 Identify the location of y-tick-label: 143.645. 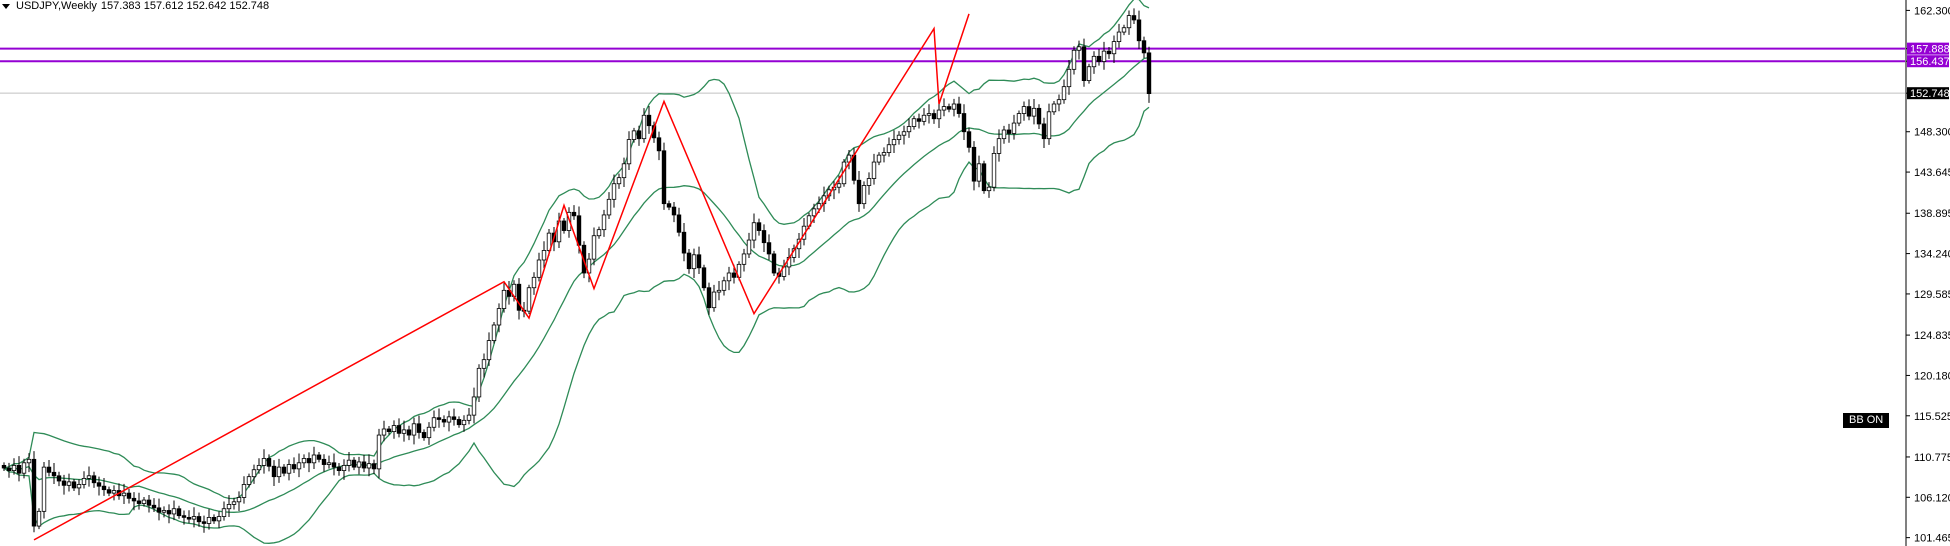
(1932, 173).